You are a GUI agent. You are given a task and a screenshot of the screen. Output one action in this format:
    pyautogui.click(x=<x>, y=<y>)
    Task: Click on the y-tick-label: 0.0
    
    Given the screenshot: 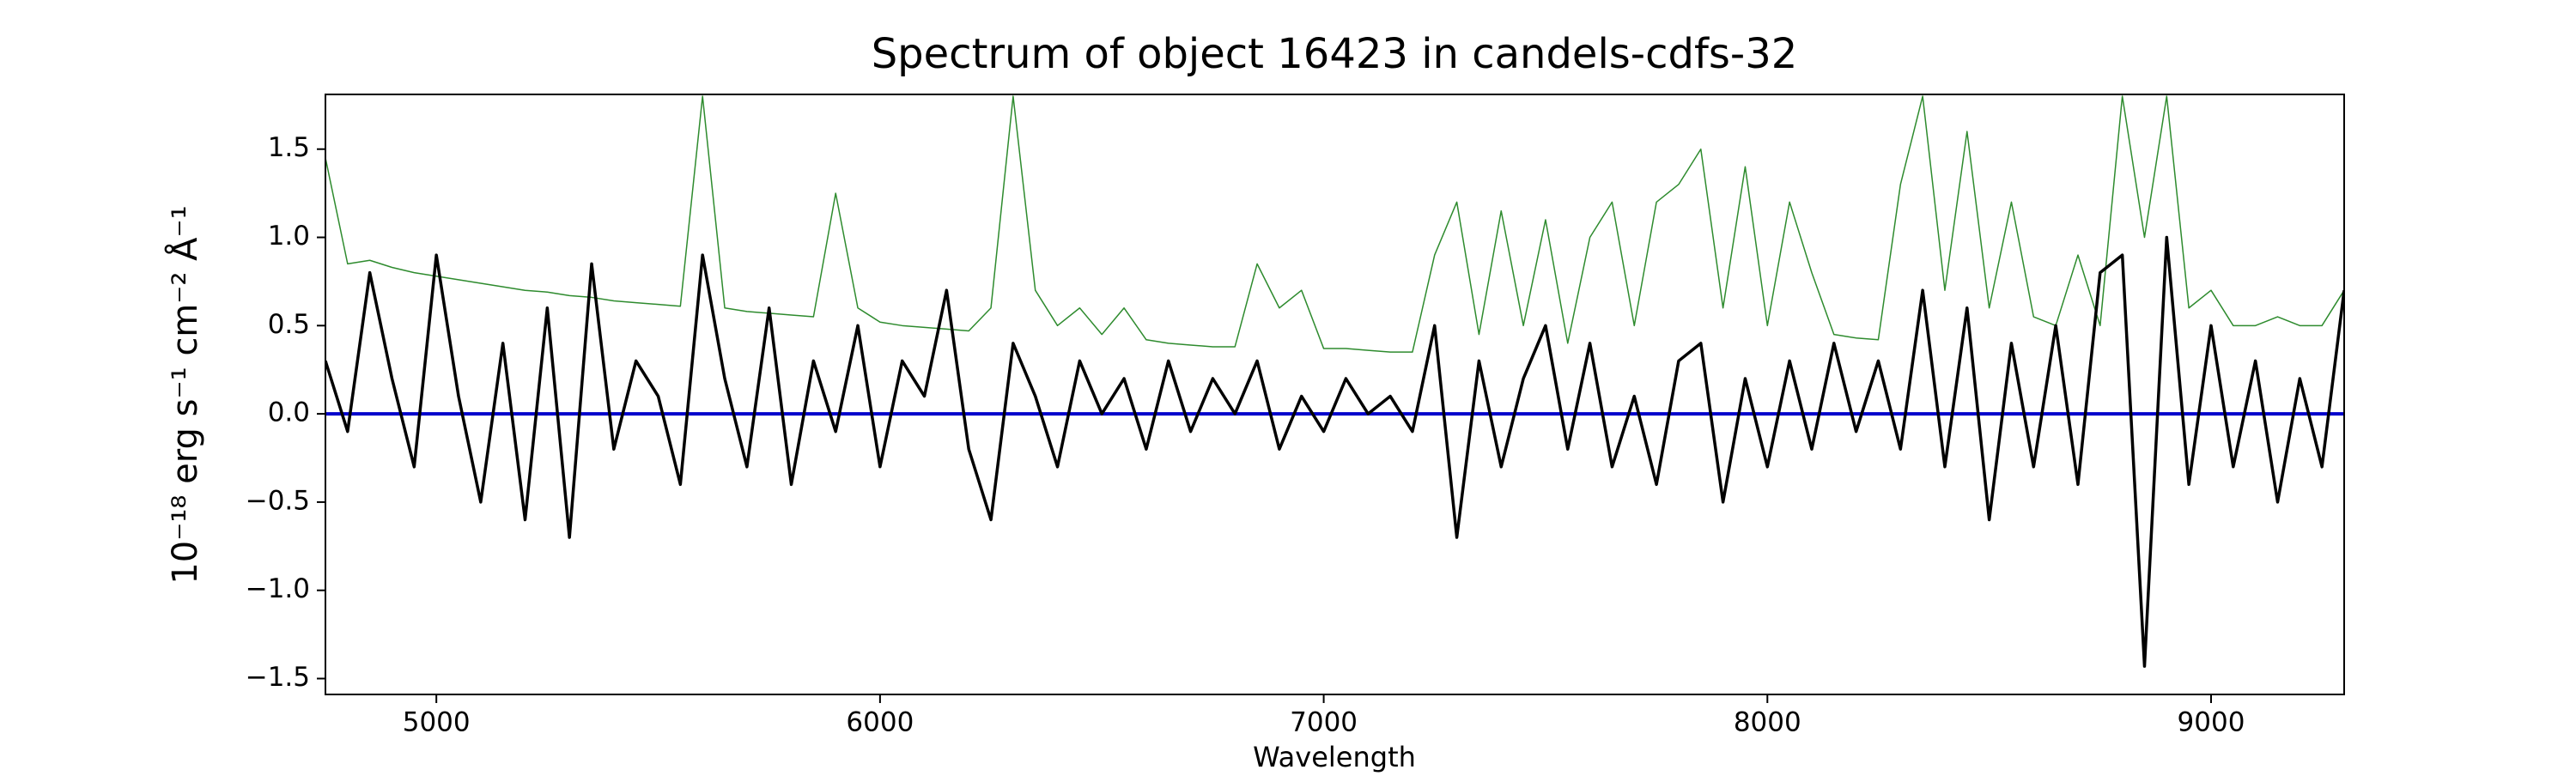 What is the action you would take?
    pyautogui.click(x=289, y=412)
    